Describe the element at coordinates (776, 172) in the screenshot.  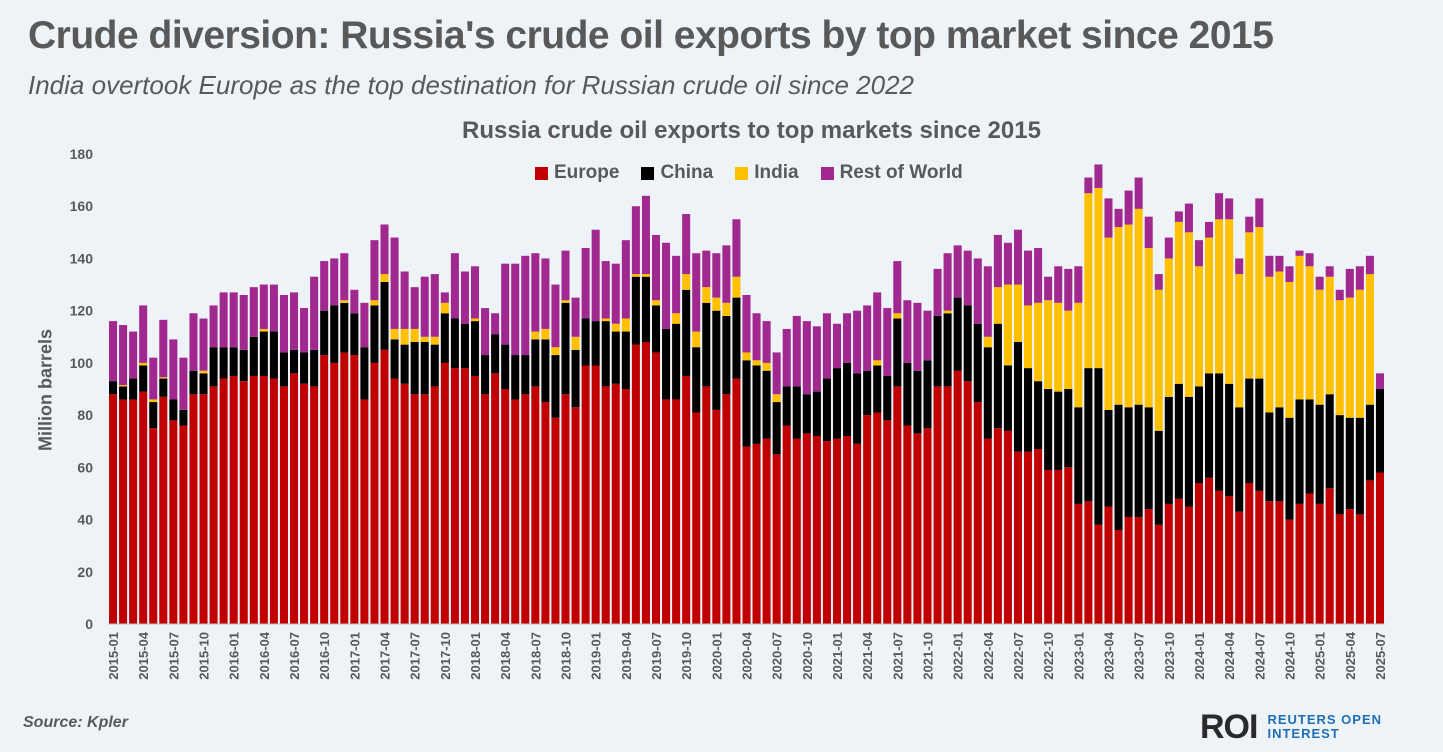
I see `legend-label-india: India` at that location.